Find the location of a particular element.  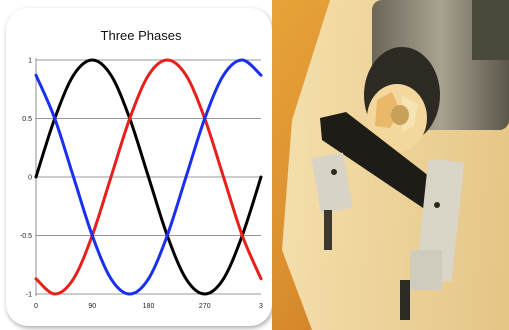

chart-title: Three Phases is located at coordinates (141, 35).